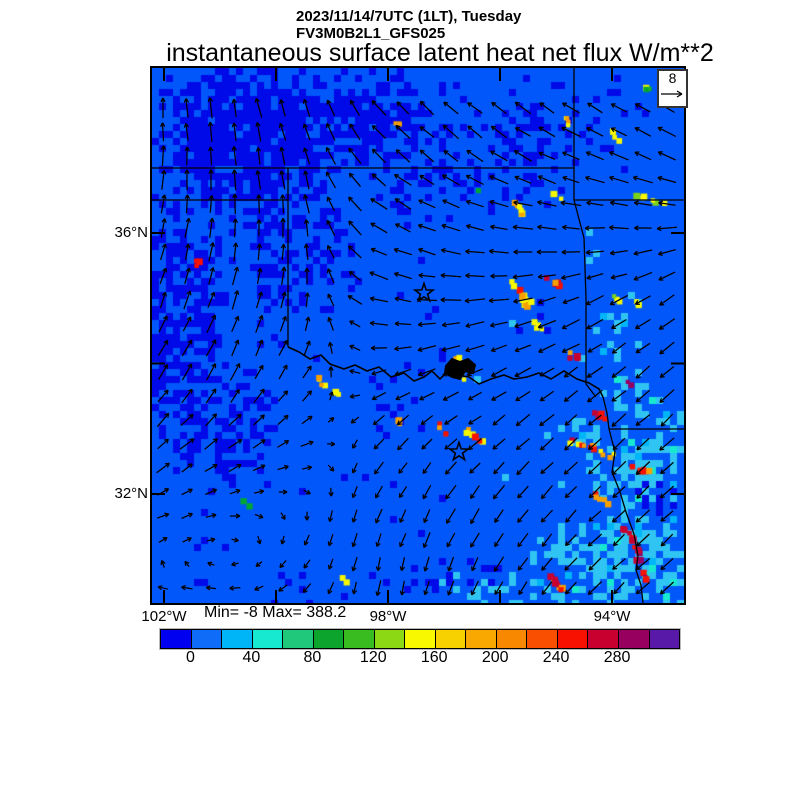  I want to click on colorbar-tick-label: 120, so click(373, 657).